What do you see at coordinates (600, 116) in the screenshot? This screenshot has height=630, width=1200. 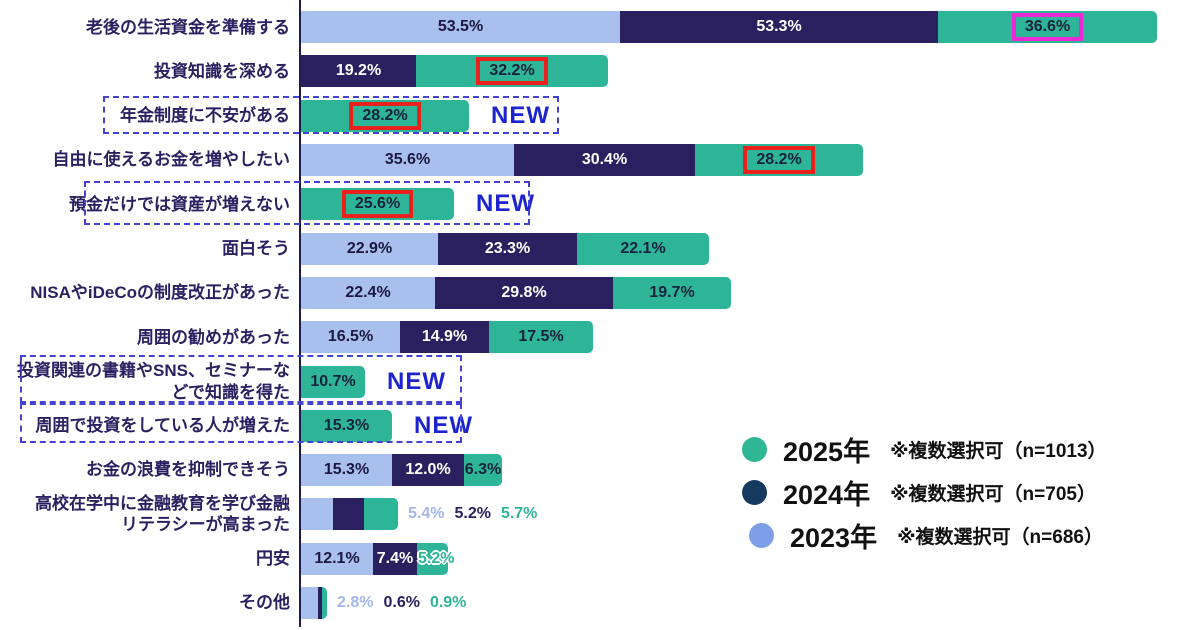 I see `chart-row: 年金制度に不安がある 28.2% NEW` at bounding box center [600, 116].